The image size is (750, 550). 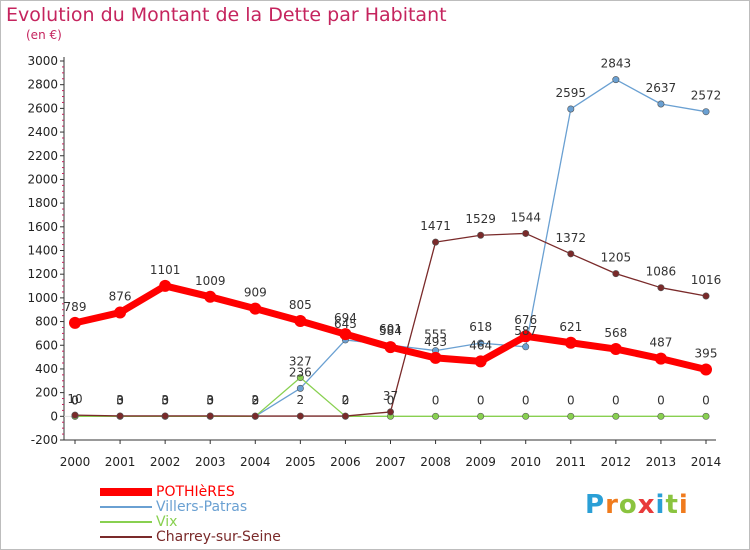 What do you see at coordinates (525, 217) in the screenshot?
I see `data-label: 1544` at bounding box center [525, 217].